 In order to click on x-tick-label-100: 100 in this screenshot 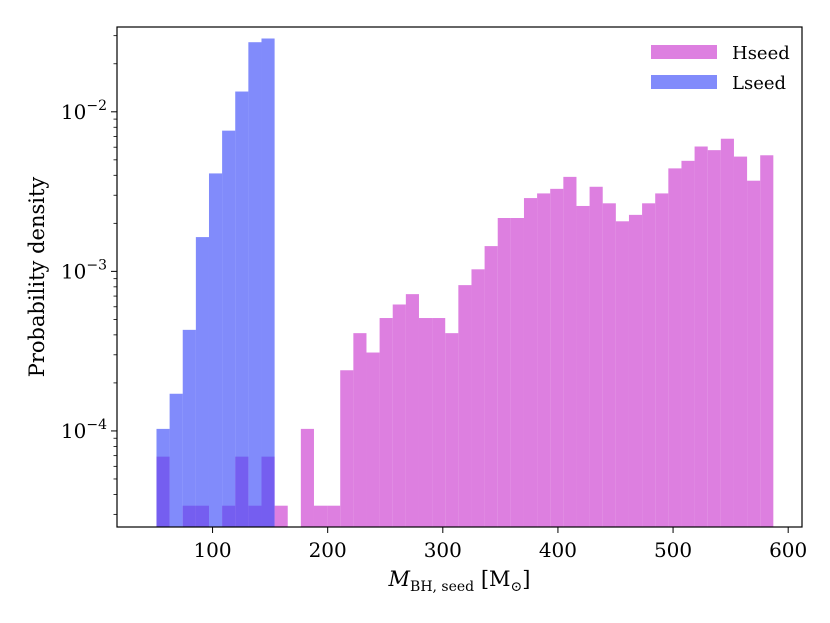, I will do `click(212, 550)`.